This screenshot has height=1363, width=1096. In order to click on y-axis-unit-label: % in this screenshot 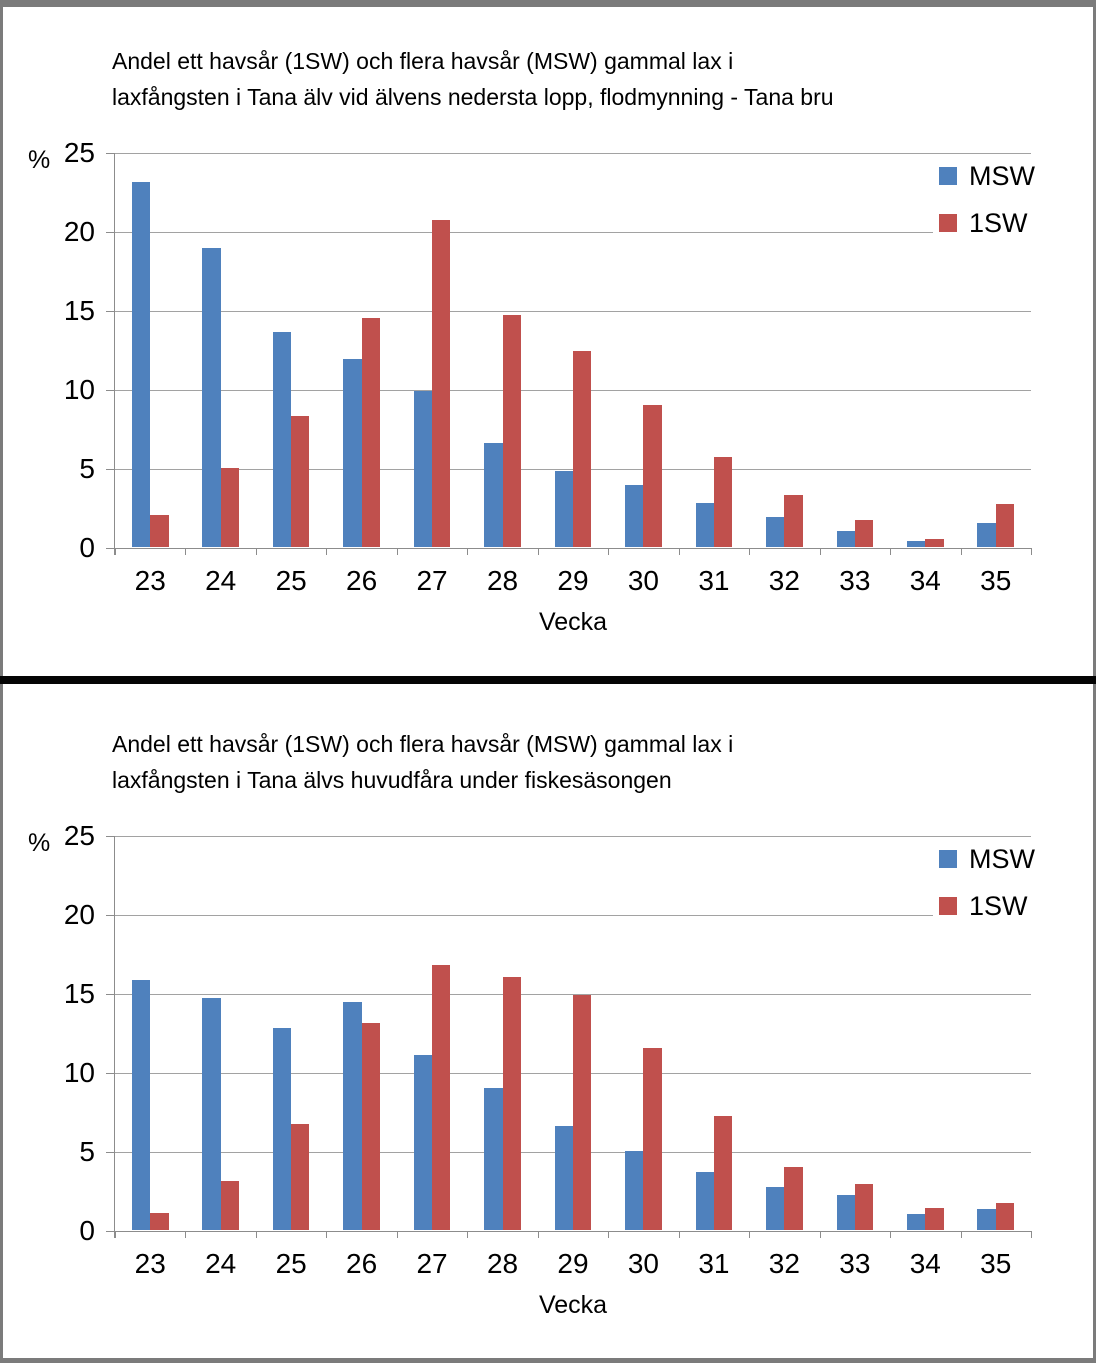, I will do `click(39, 843)`.